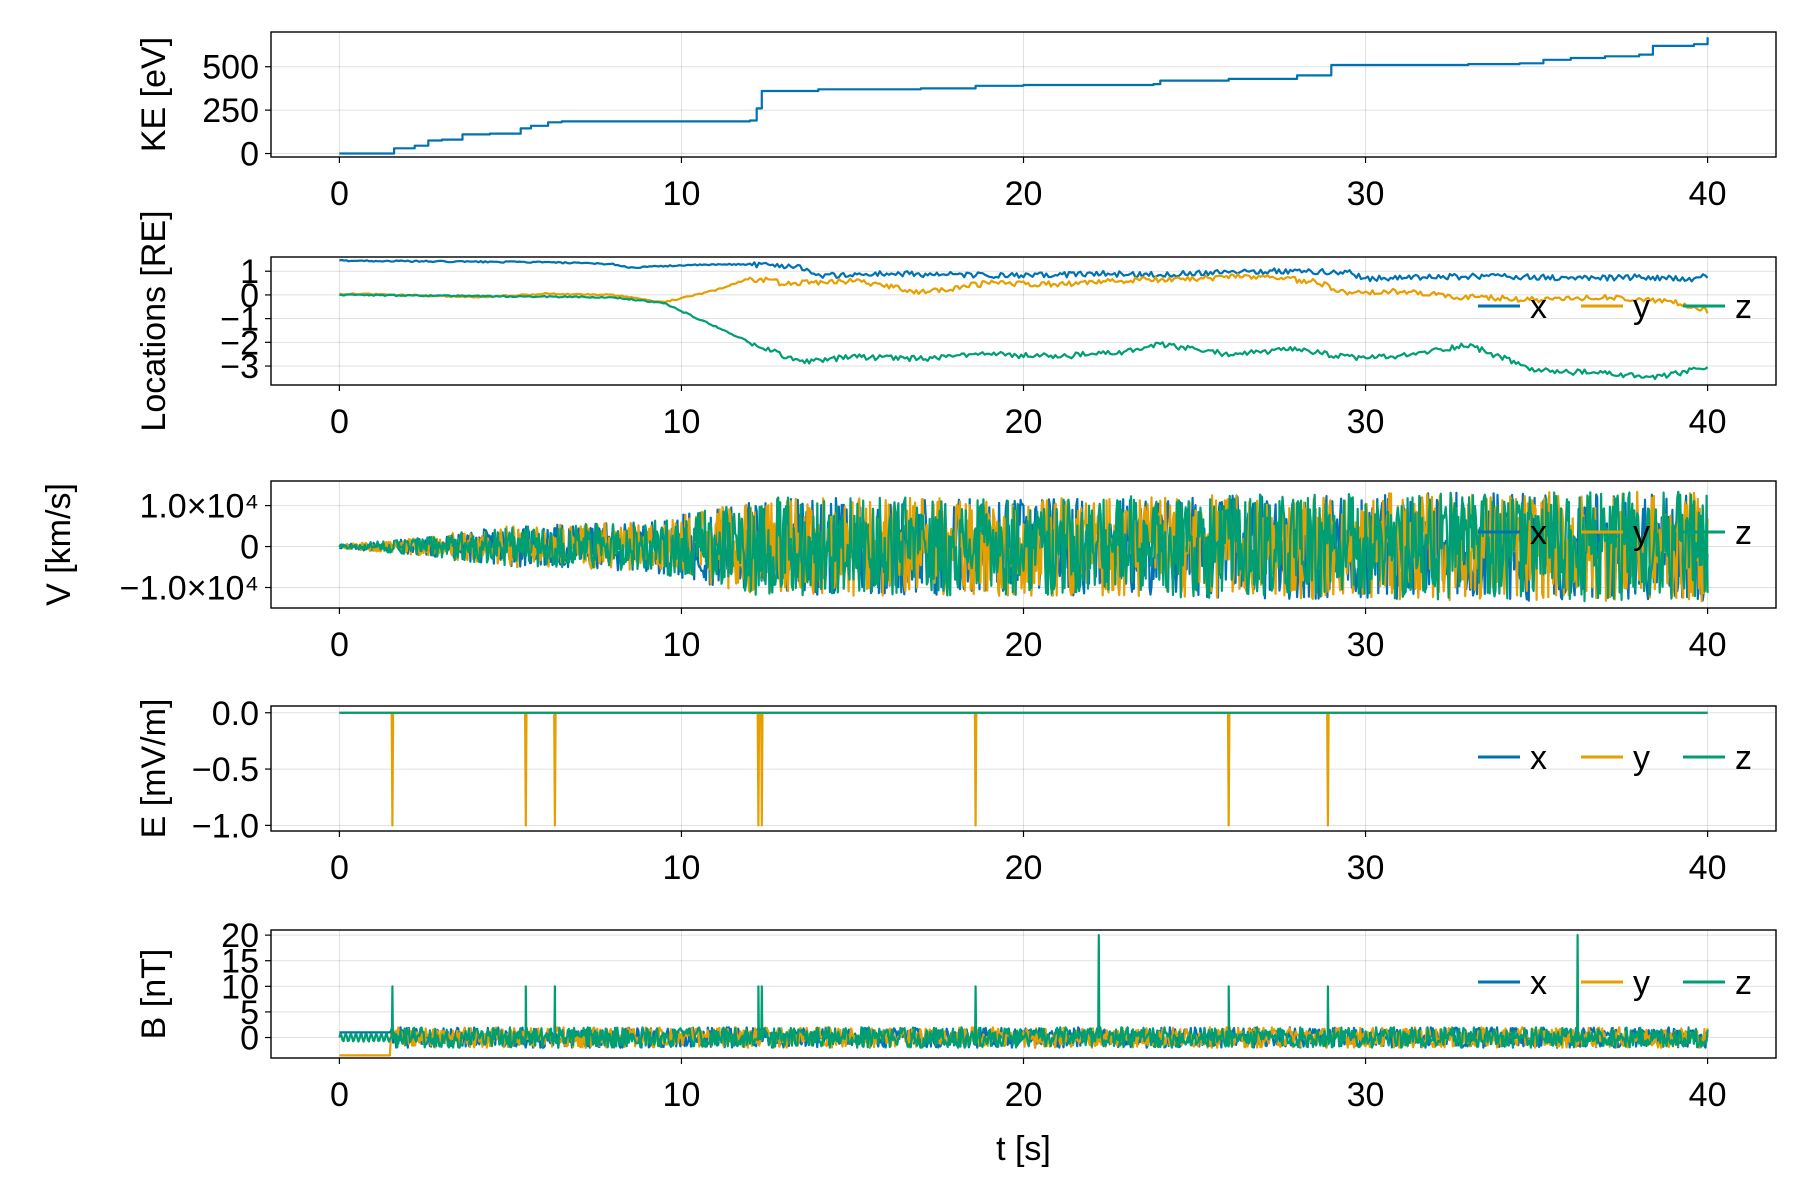 Image resolution: width=1800 pixels, height=1200 pixels. Describe the element at coordinates (1024, 293) in the screenshot. I see `series-line-y` at that location.